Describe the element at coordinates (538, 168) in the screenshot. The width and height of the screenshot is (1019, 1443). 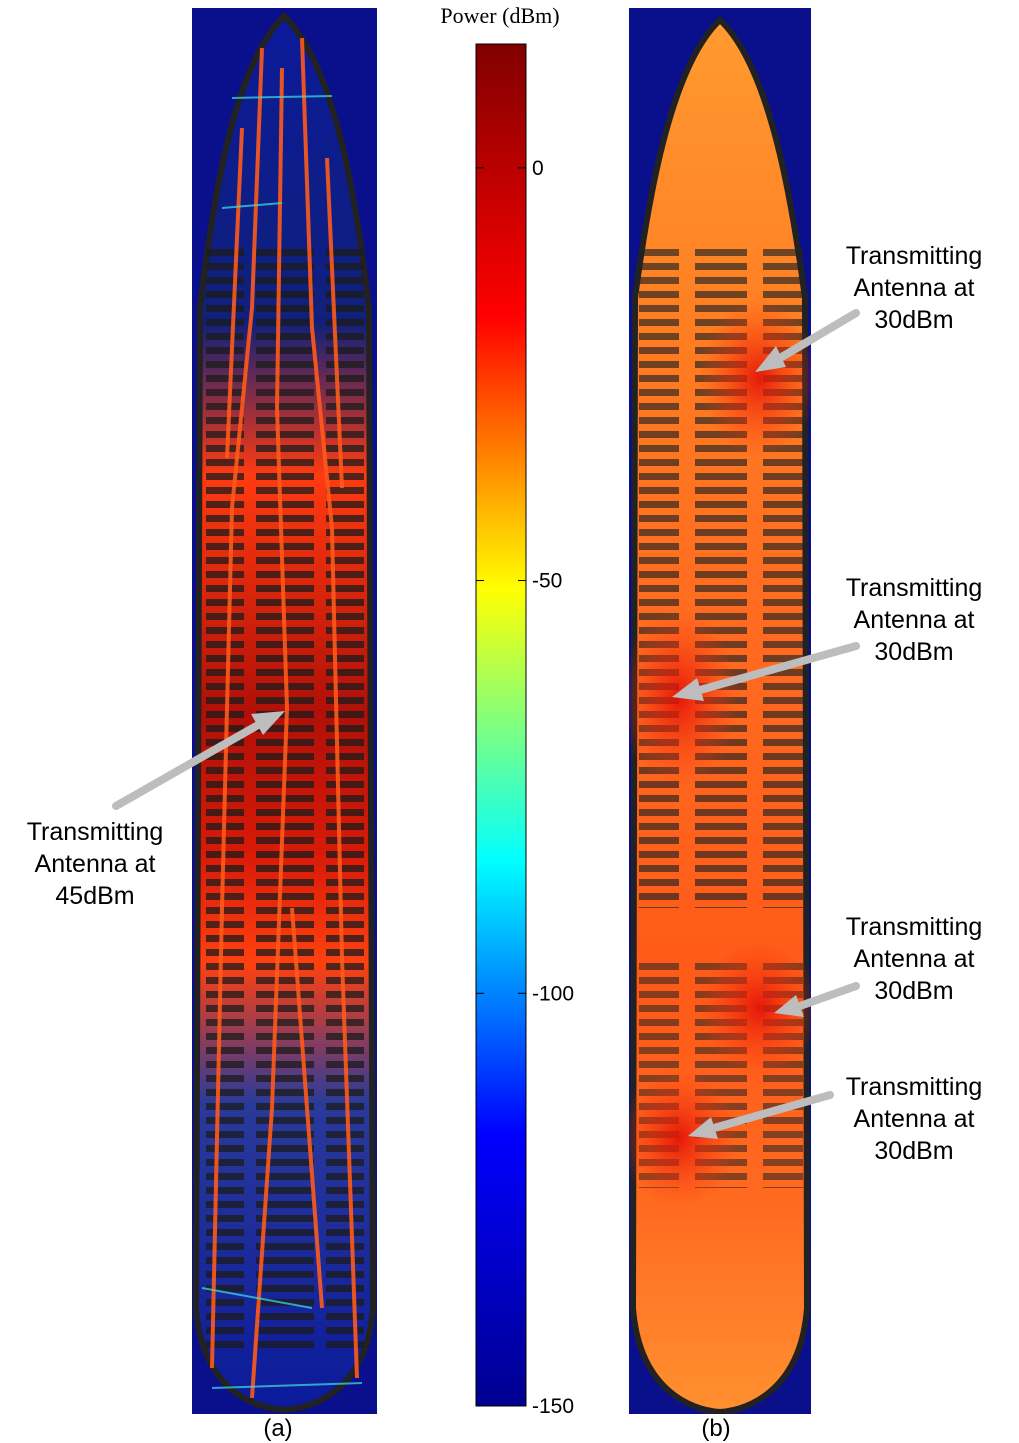
I see `colorbar-tick-label: 0` at that location.